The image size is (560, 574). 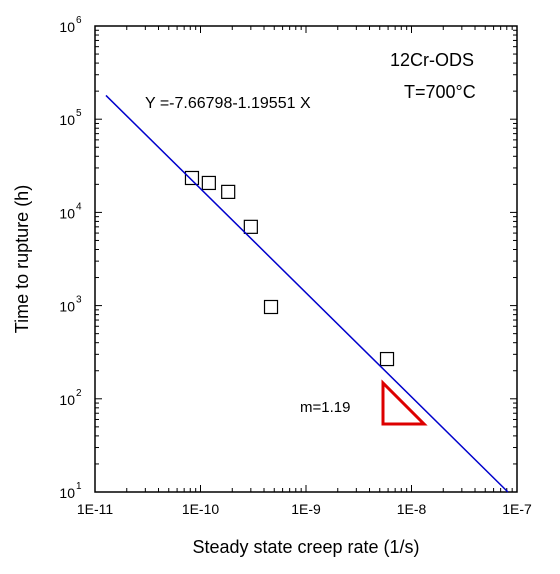 What do you see at coordinates (79, 206) in the screenshot?
I see `y-tick-exponent: 4` at bounding box center [79, 206].